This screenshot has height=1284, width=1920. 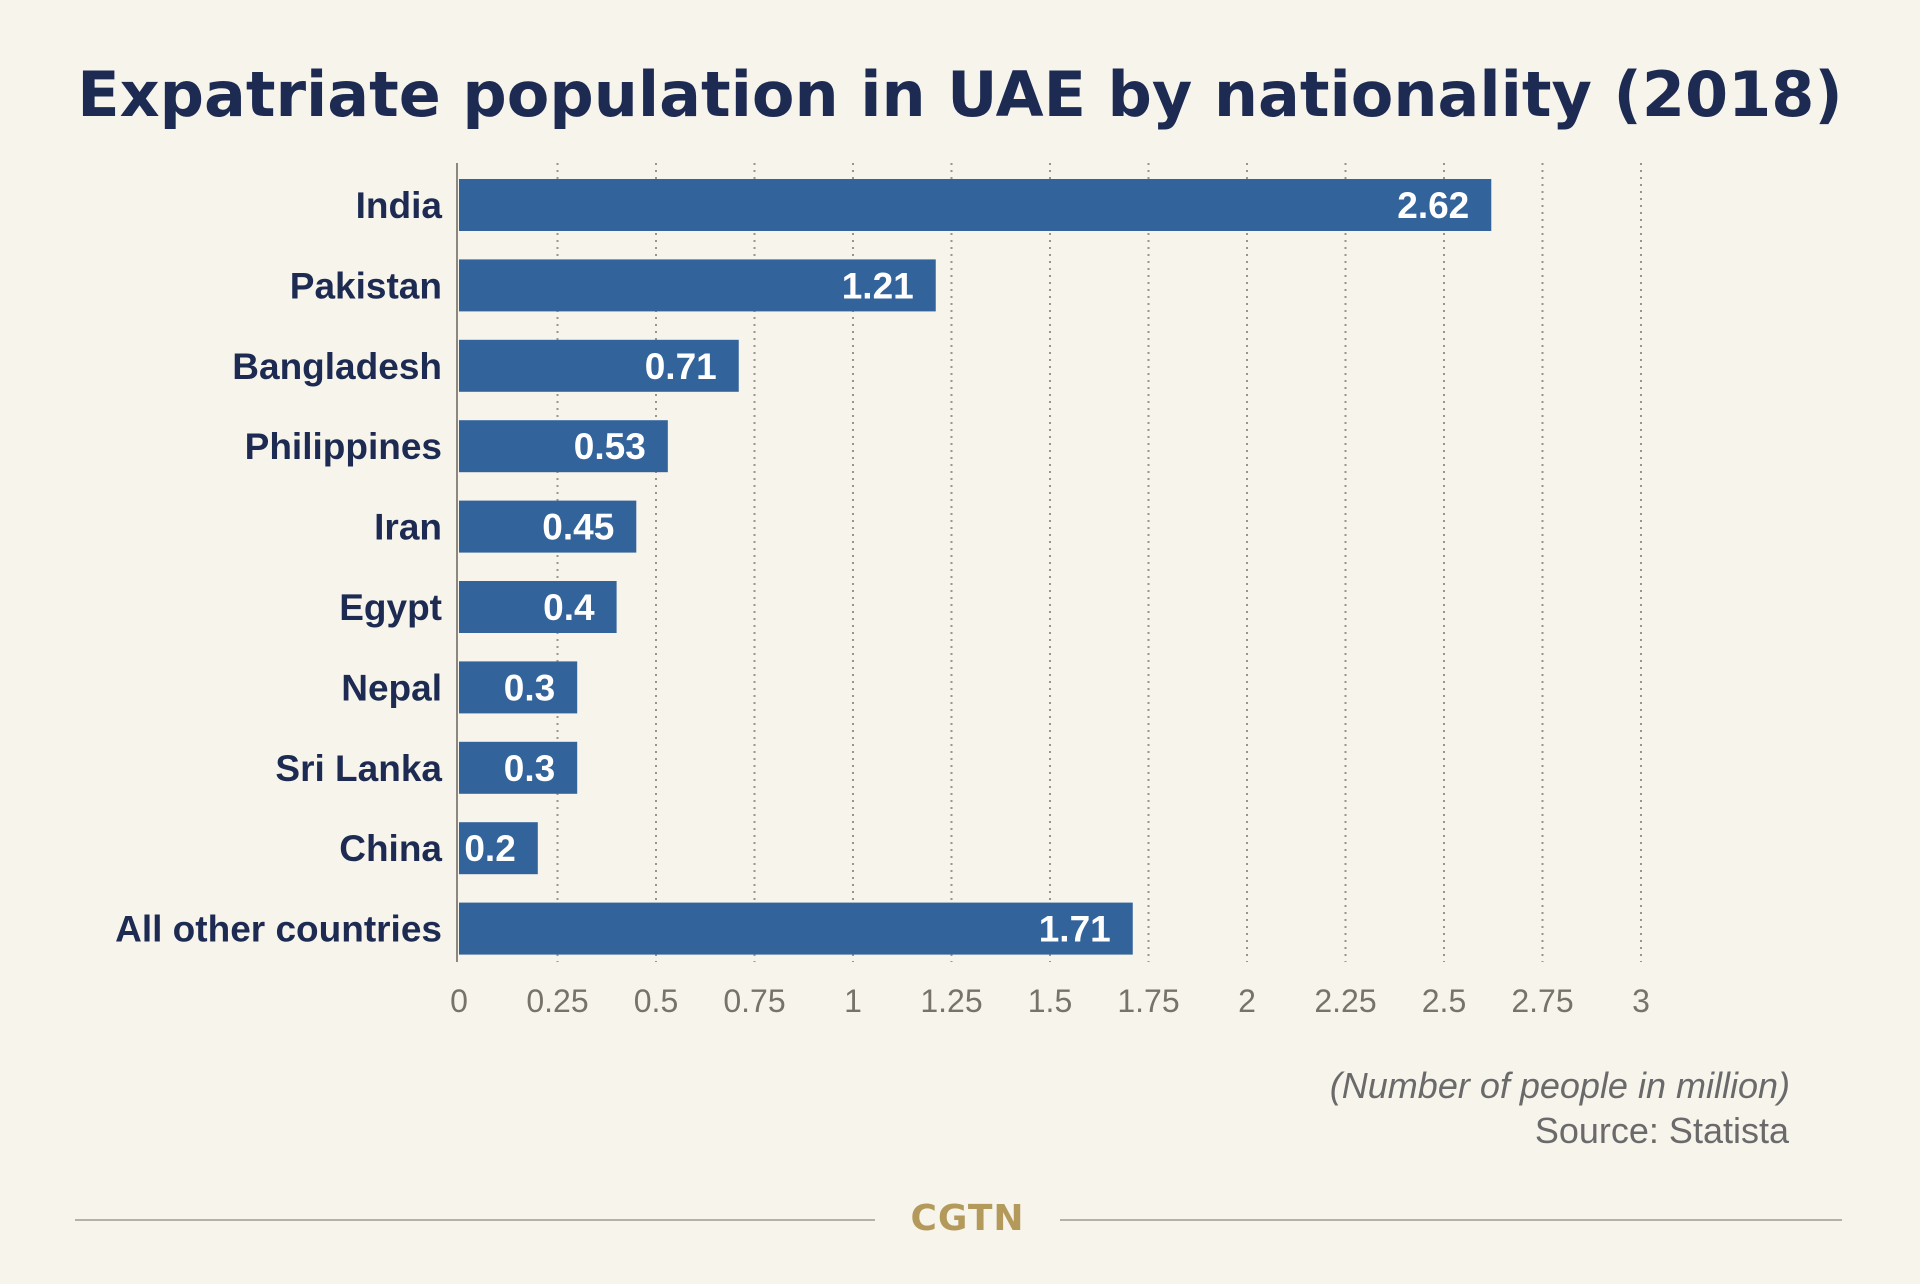 I want to click on x-tick-label: 2.25, so click(x=1345, y=1001).